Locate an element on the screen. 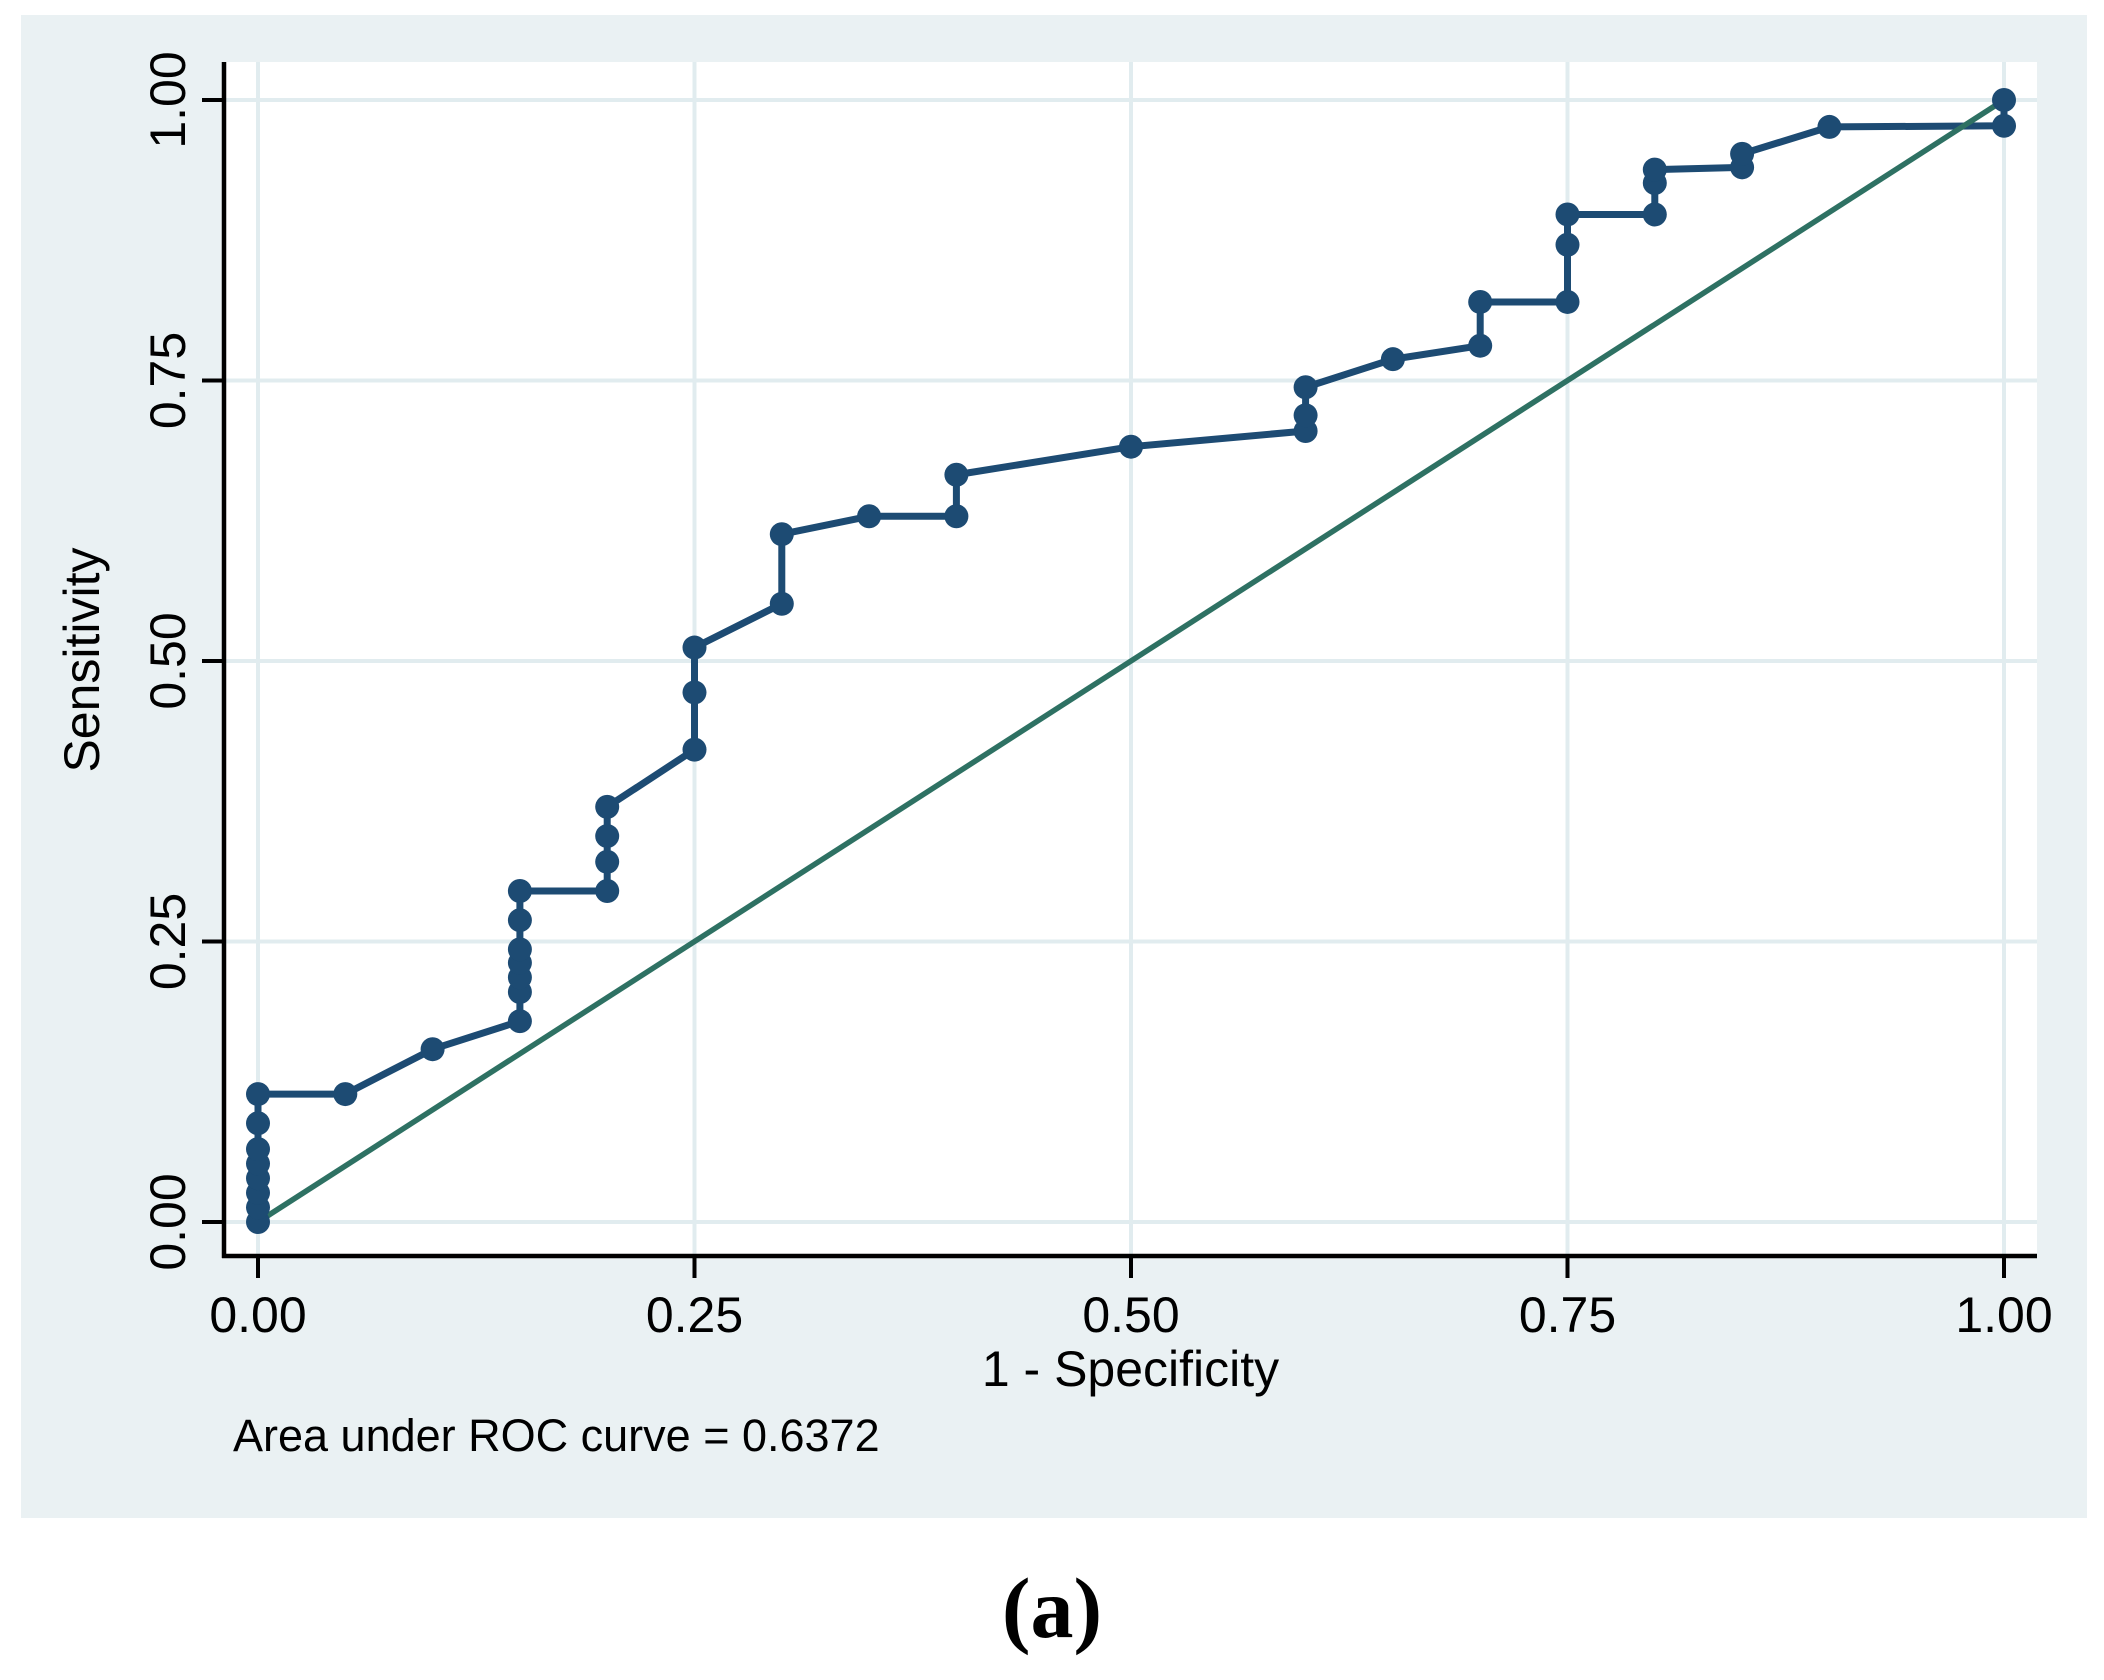  x-tick-label: 0.50 is located at coordinates (1130, 1315).